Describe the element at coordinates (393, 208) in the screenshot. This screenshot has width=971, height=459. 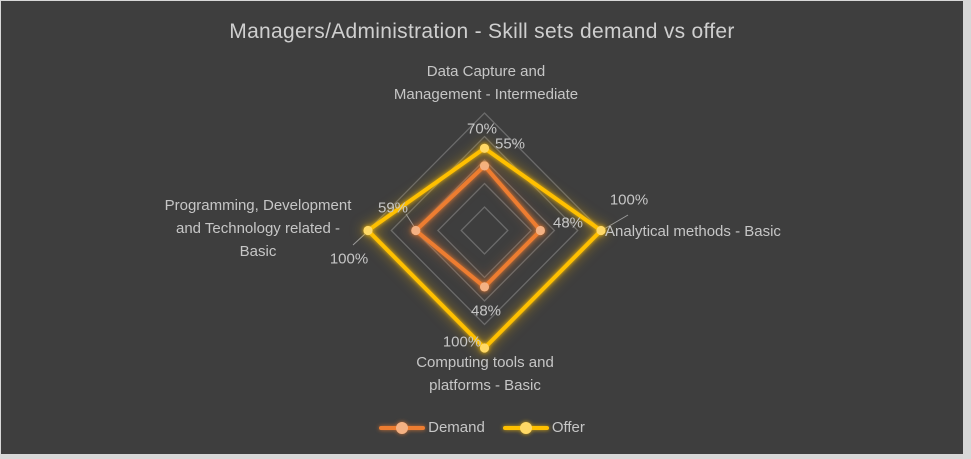
I see `data-label-demand-left: 59%` at that location.